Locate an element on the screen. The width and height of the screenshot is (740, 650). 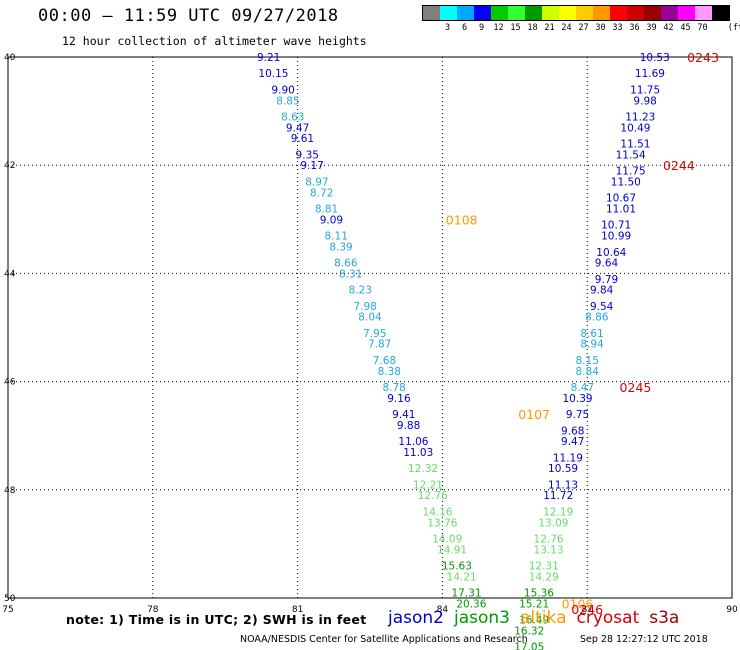
swh-value: 10.99 is located at coordinates (616, 237).